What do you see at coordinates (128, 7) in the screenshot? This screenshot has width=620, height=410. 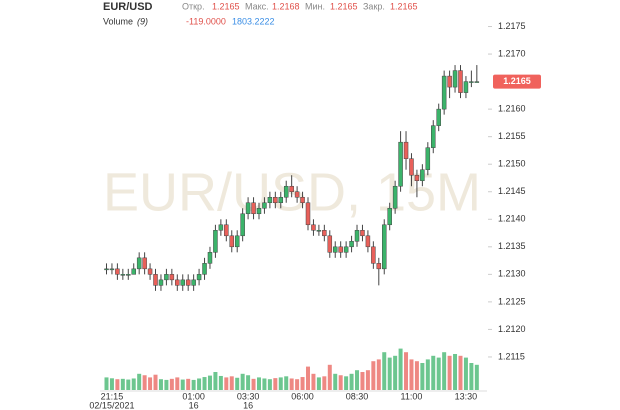 I see `symbol: EUR/USD` at bounding box center [128, 7].